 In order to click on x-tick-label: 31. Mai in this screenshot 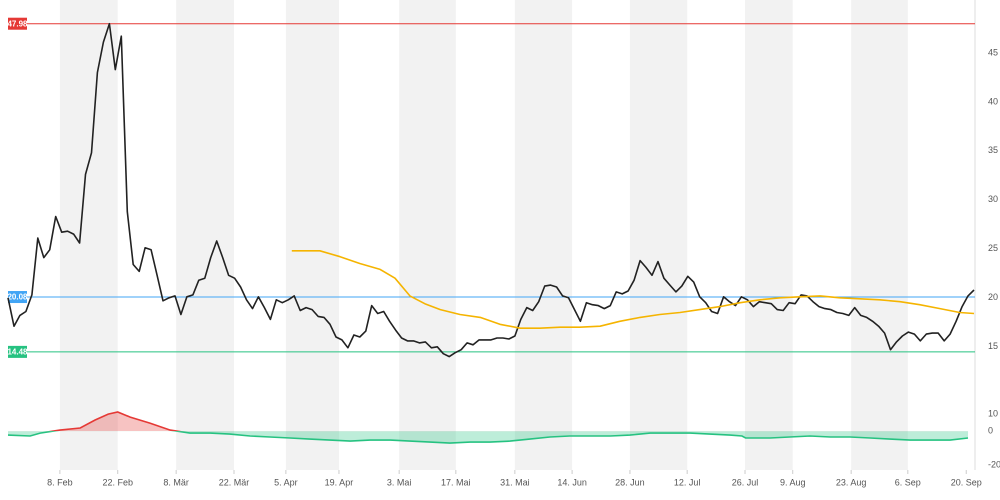, I will do `click(515, 482)`.